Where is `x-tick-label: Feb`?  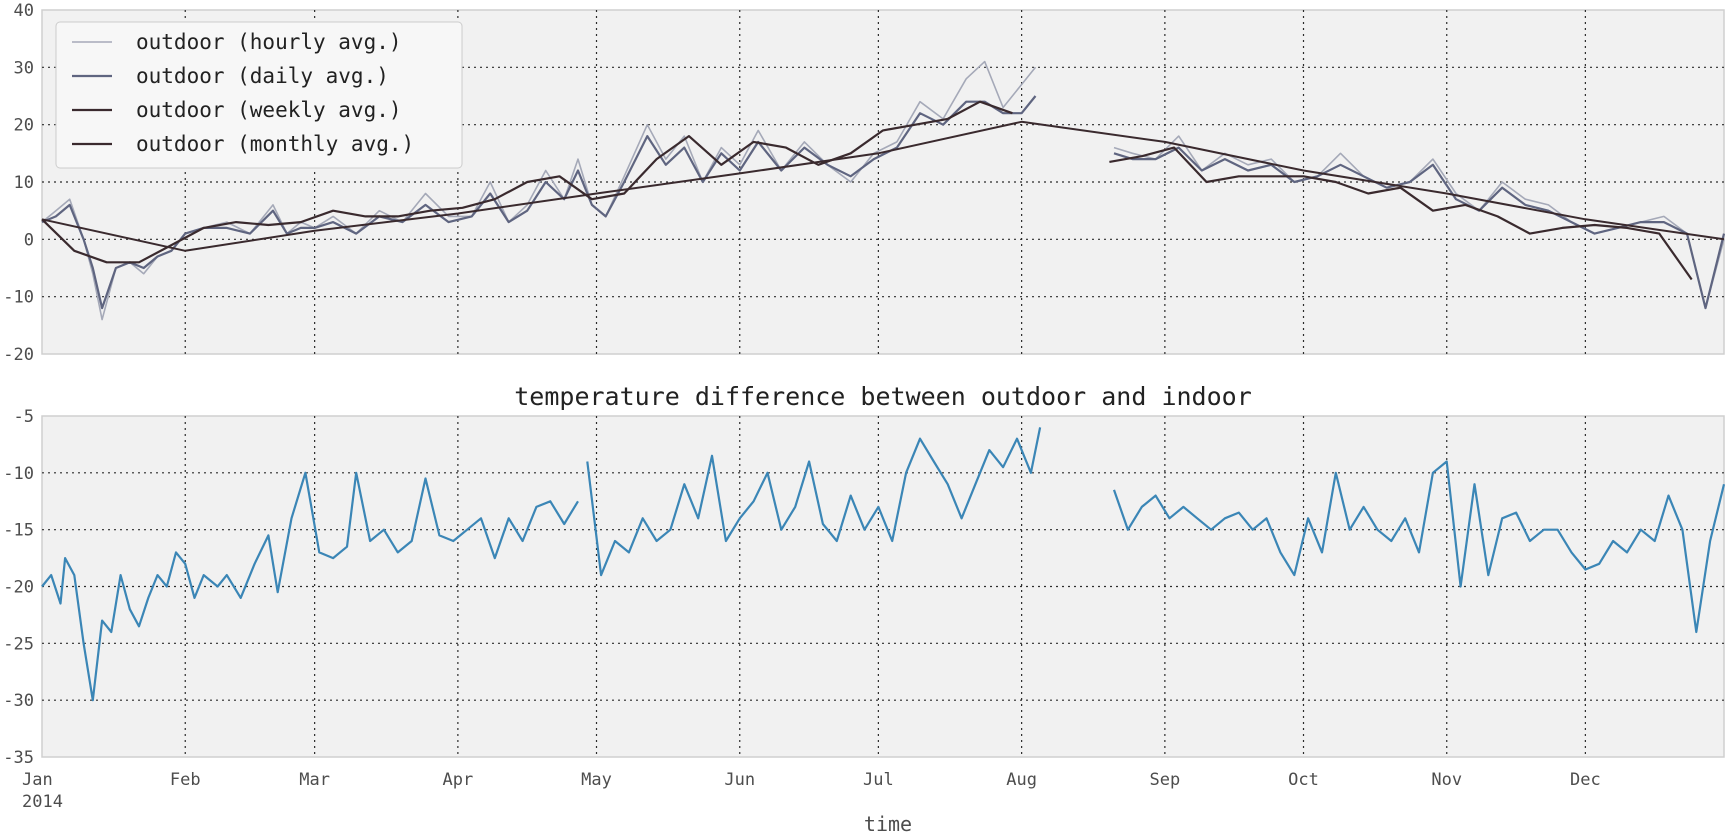 x-tick-label: Feb is located at coordinates (185, 780).